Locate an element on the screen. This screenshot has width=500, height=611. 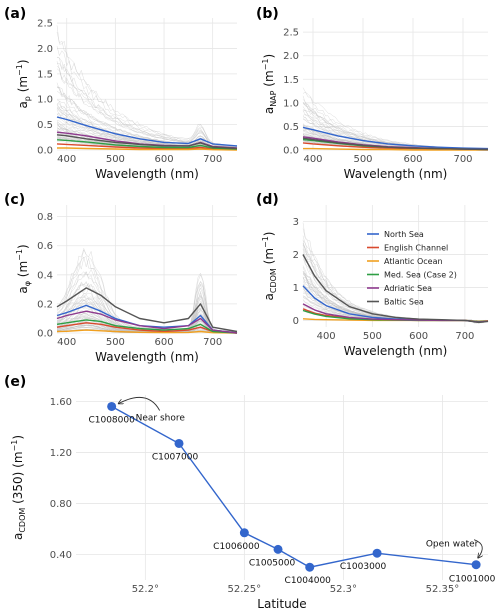
annotation-label: Near shore is located at coordinates (161, 418).